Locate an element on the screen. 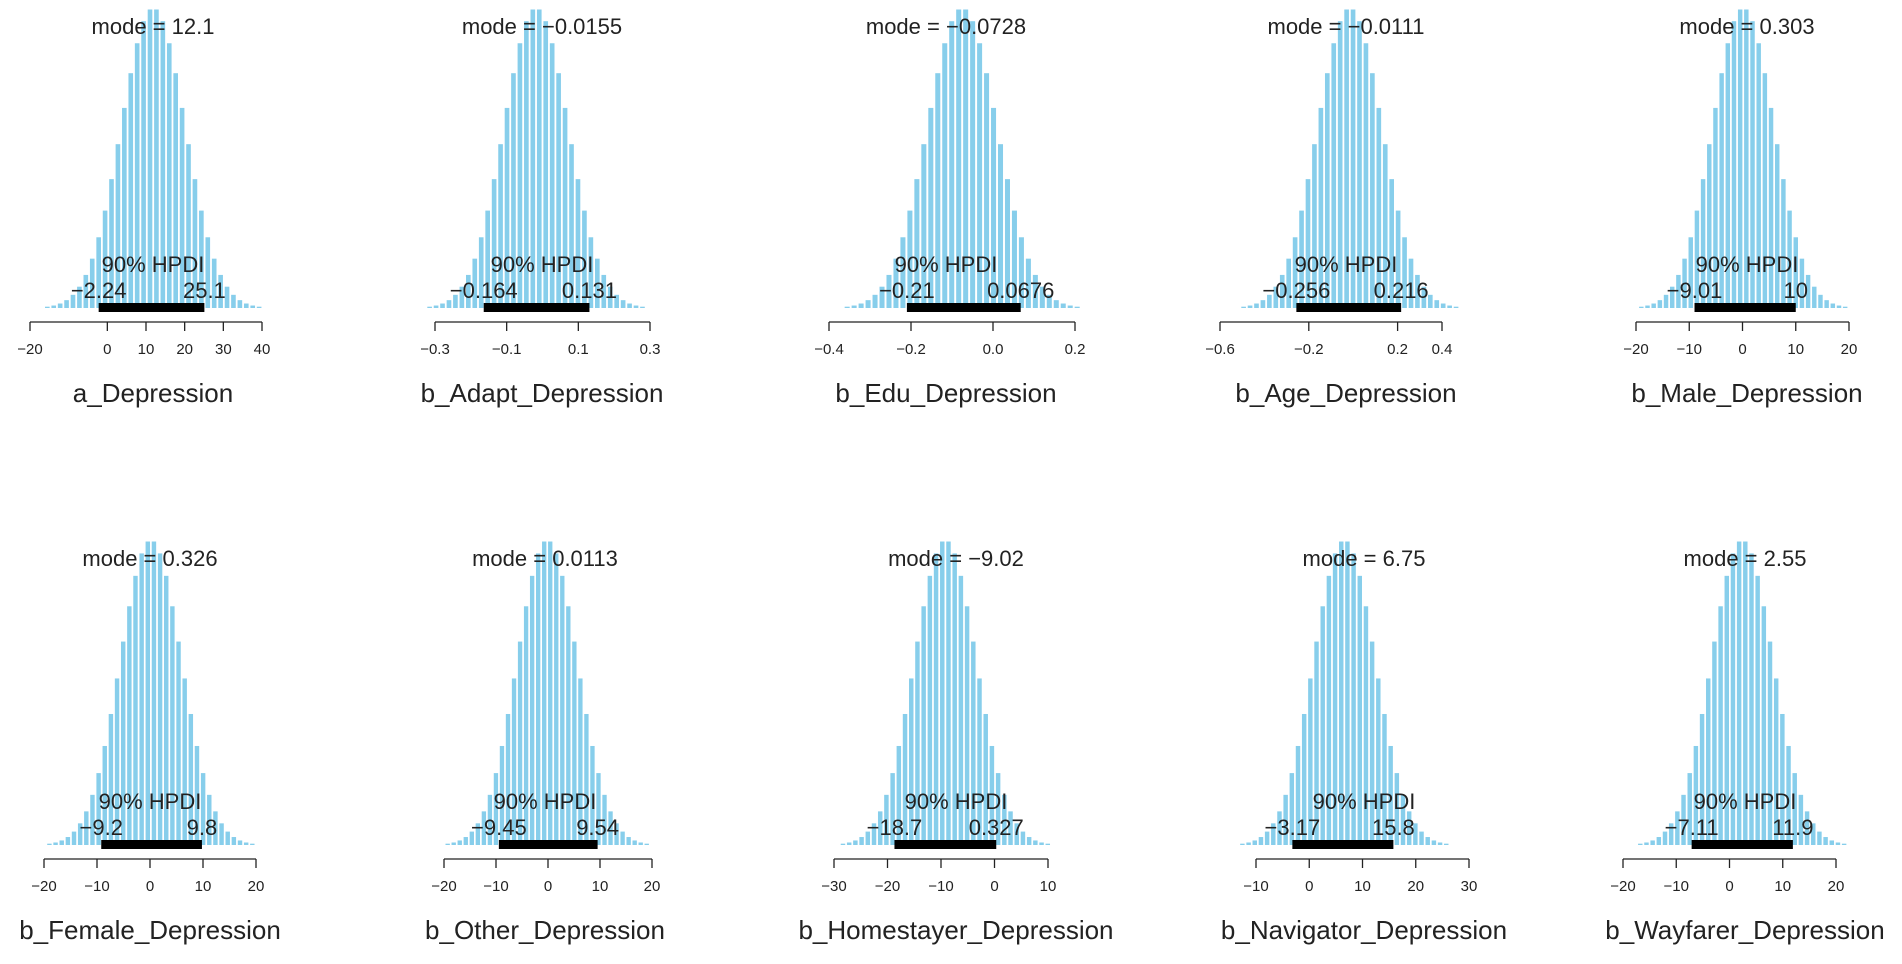 This screenshot has width=1902, height=964. x-tick-label: −0.6 is located at coordinates (1220, 349).